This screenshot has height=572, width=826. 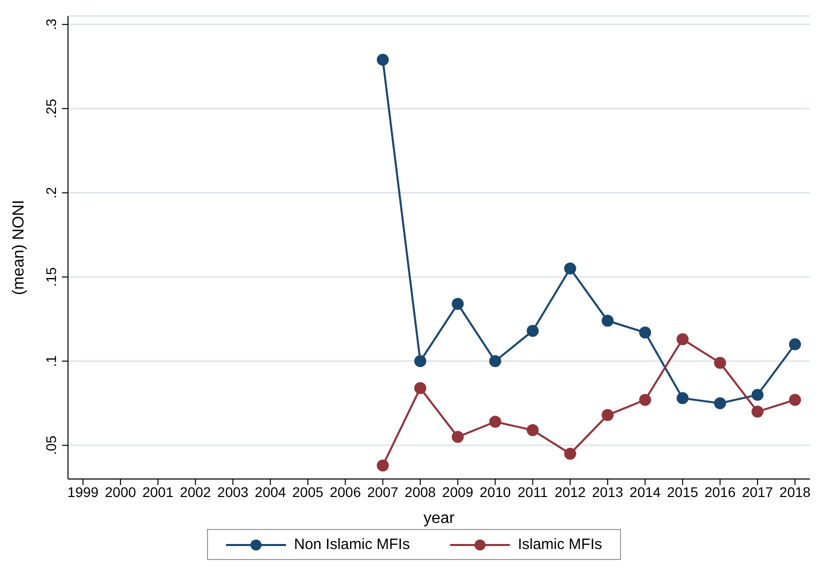 What do you see at coordinates (682, 492) in the screenshot?
I see `x-tick-label: 2015` at bounding box center [682, 492].